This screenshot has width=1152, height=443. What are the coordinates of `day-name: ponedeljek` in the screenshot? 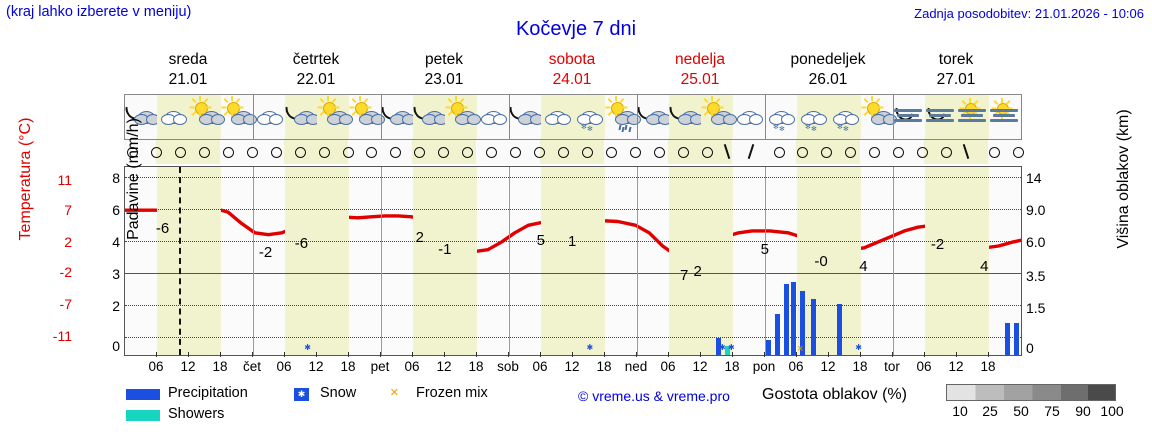 It's located at (828, 59).